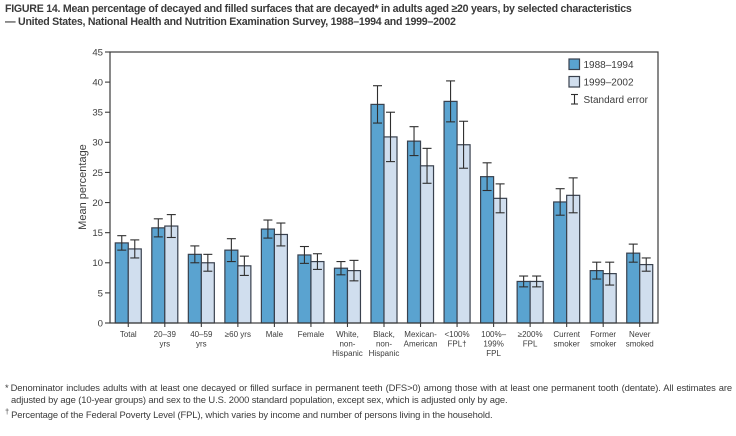  Describe the element at coordinates (384, 334) in the screenshot. I see `x-axis-label: Black,` at that location.